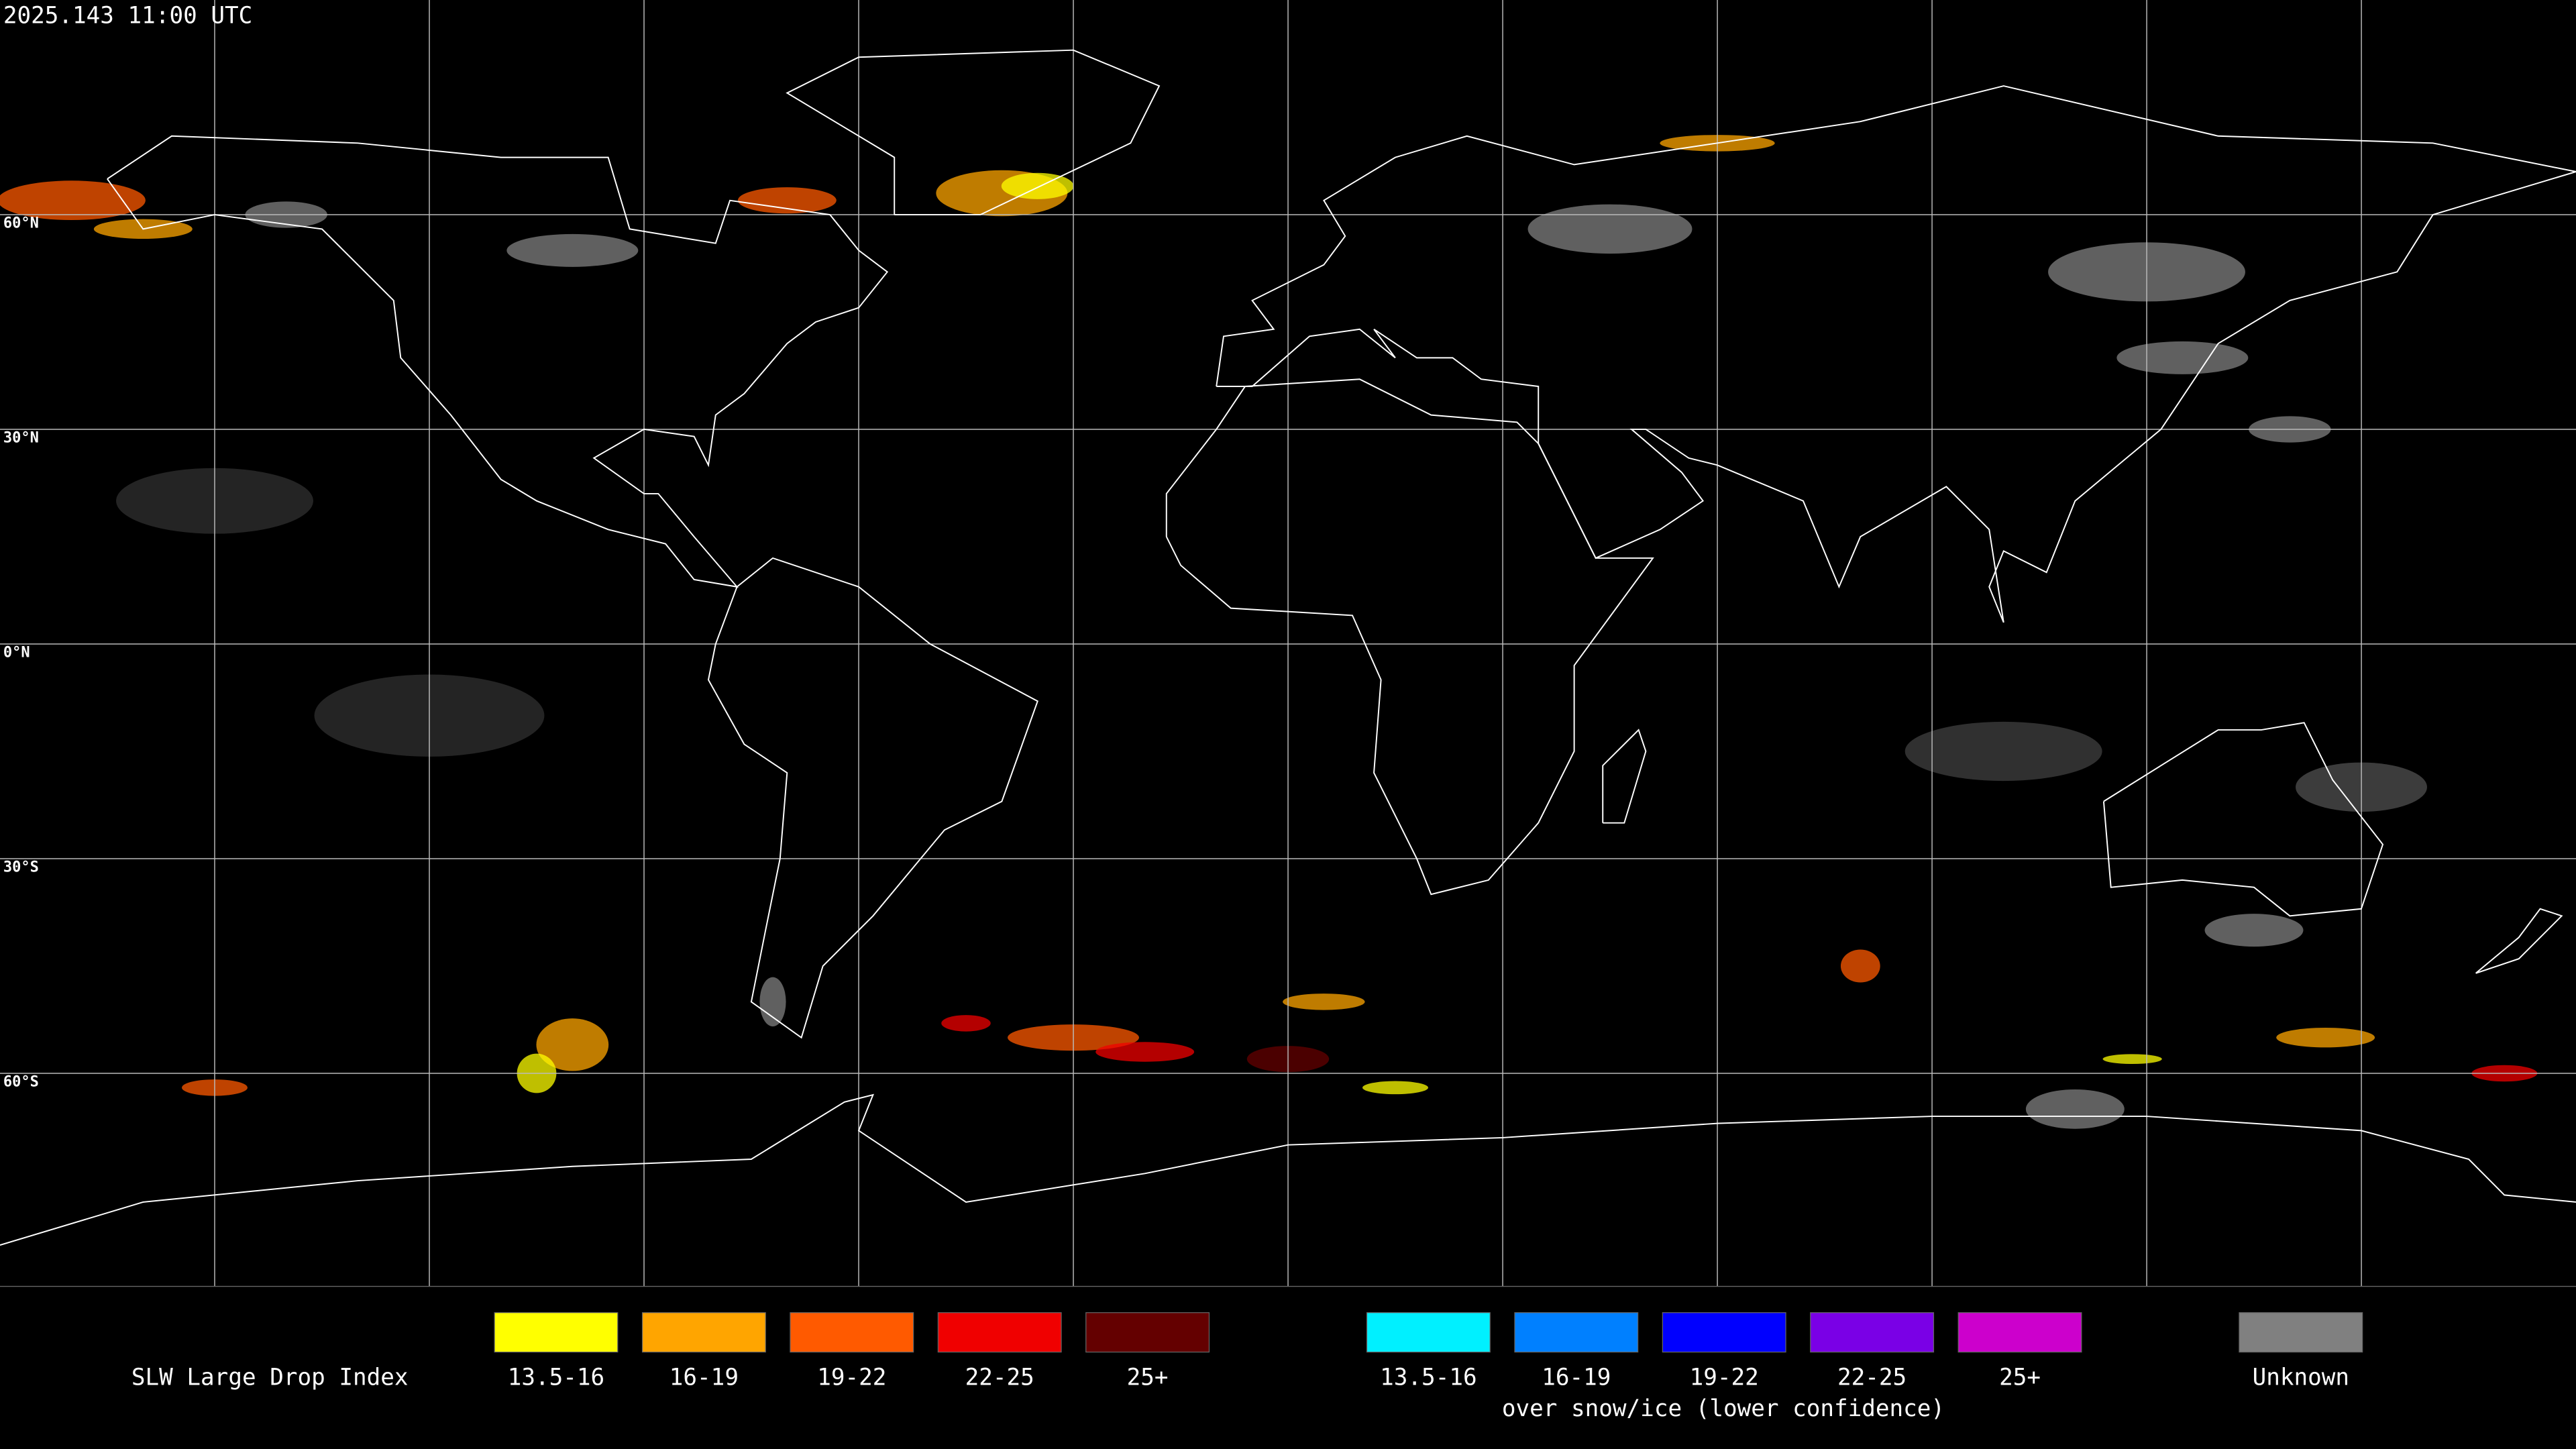  What do you see at coordinates (21, 438) in the screenshot?
I see `latitude-label: 30°N` at bounding box center [21, 438].